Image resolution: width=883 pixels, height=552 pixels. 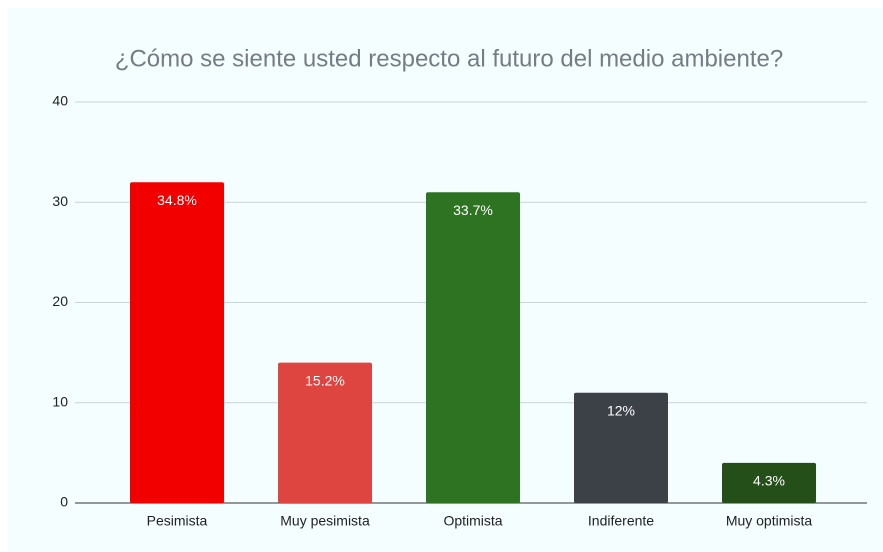 What do you see at coordinates (325, 521) in the screenshot?
I see `x-tick-label: Muy pesimista` at bounding box center [325, 521].